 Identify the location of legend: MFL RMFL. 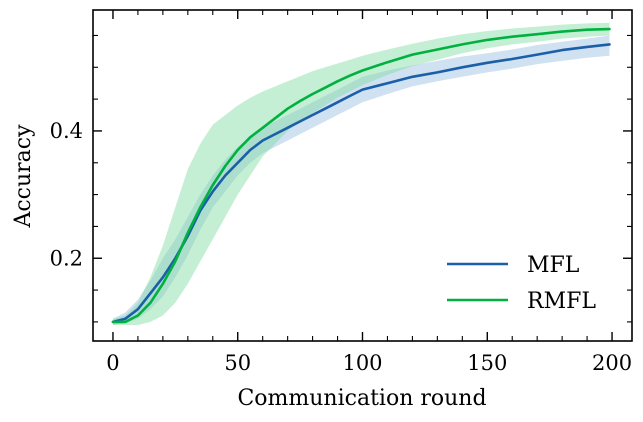
(521, 283).